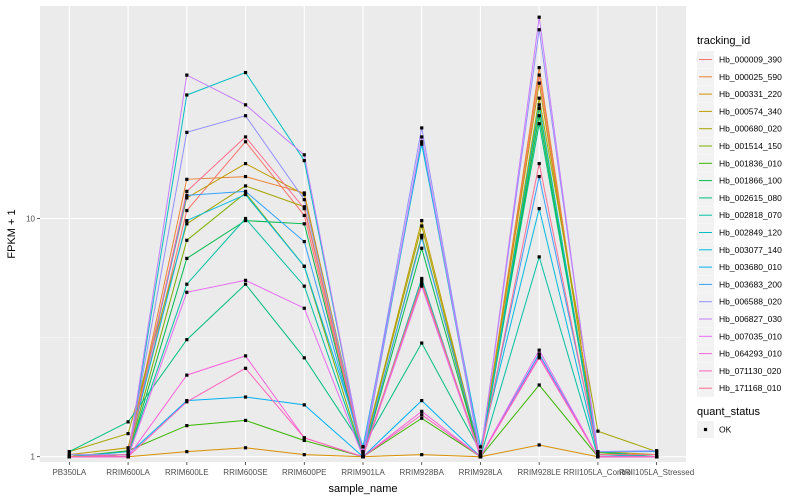 This screenshot has height=500, width=800. I want to click on legend-title: tracking_id, so click(723, 41).